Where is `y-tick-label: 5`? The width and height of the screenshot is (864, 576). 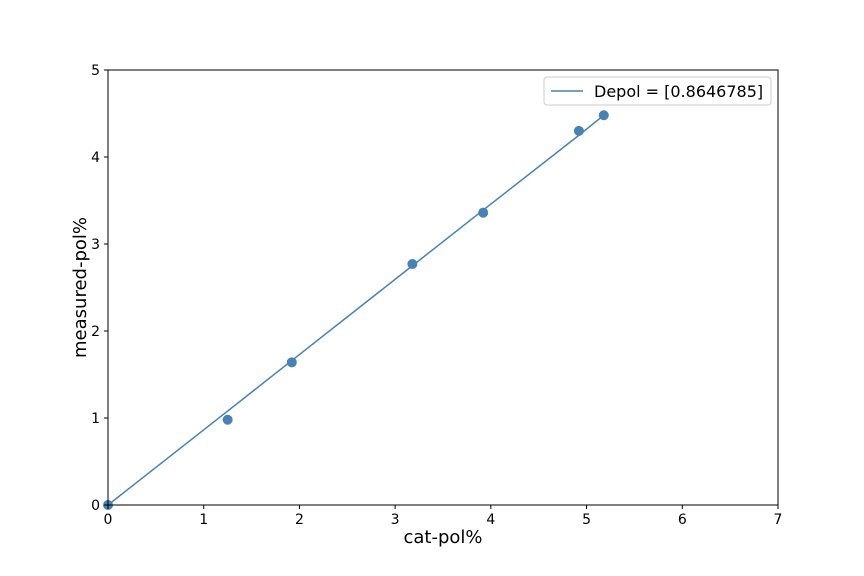
y-tick-label: 5 is located at coordinates (95, 71).